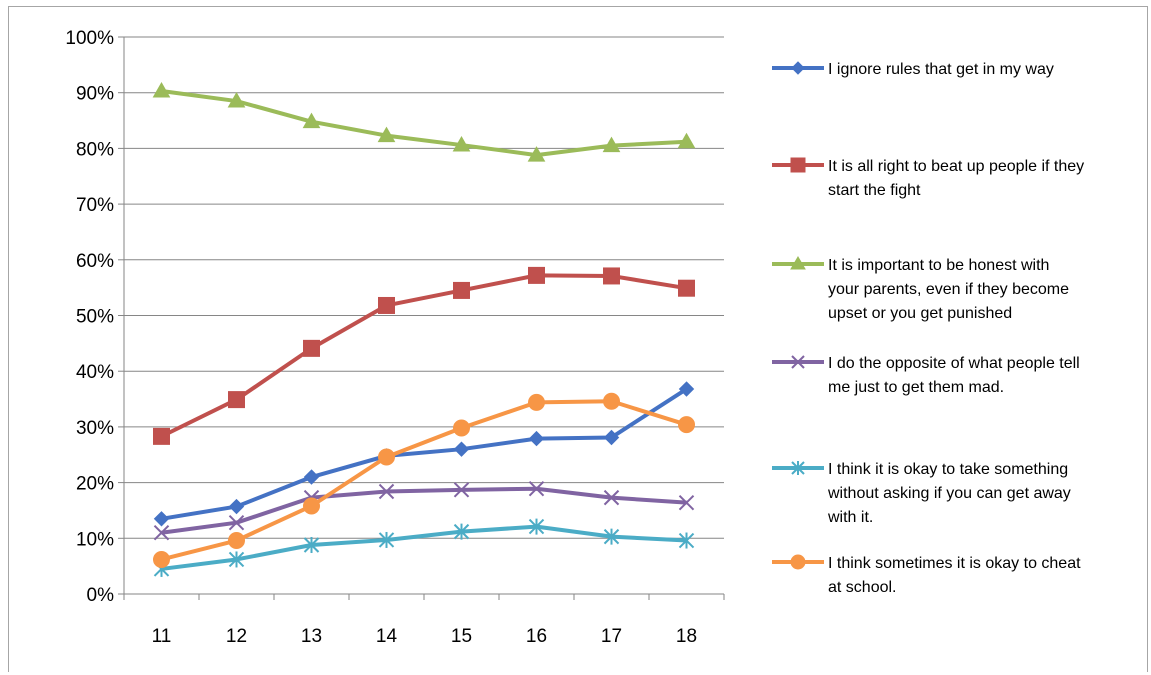  I want to click on legend-entry-1: I ignore rules that get in my way, so click(913, 69).